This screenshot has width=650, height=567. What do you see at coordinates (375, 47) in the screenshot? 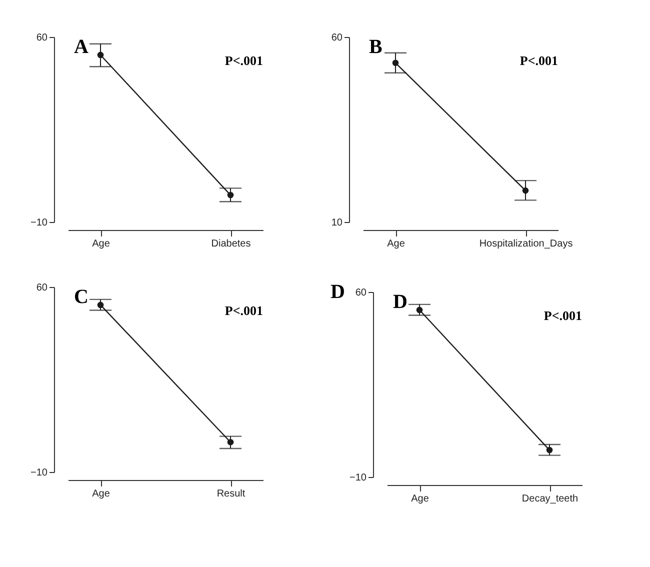
I see `chart-title: B` at bounding box center [375, 47].